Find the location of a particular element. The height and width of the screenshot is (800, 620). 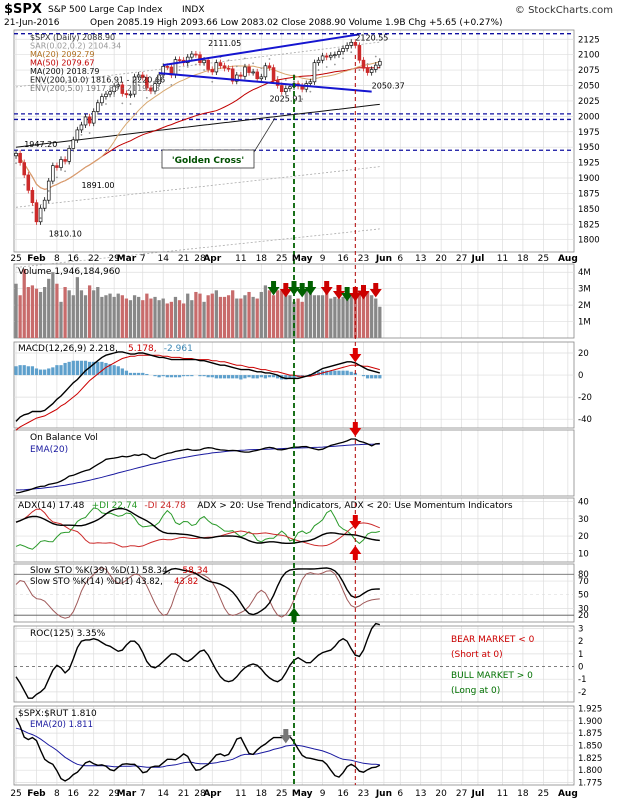

x-axis-label-bottom: Feb is located at coordinates (36, 794).